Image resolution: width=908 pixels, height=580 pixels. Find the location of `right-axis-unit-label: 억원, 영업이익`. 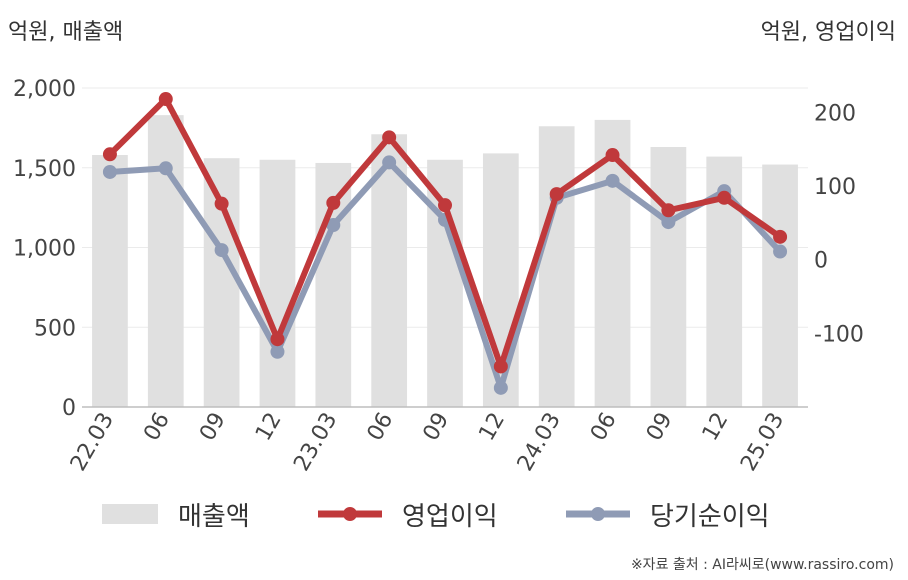

right-axis-unit-label: 억원, 영업이익 is located at coordinates (828, 32).